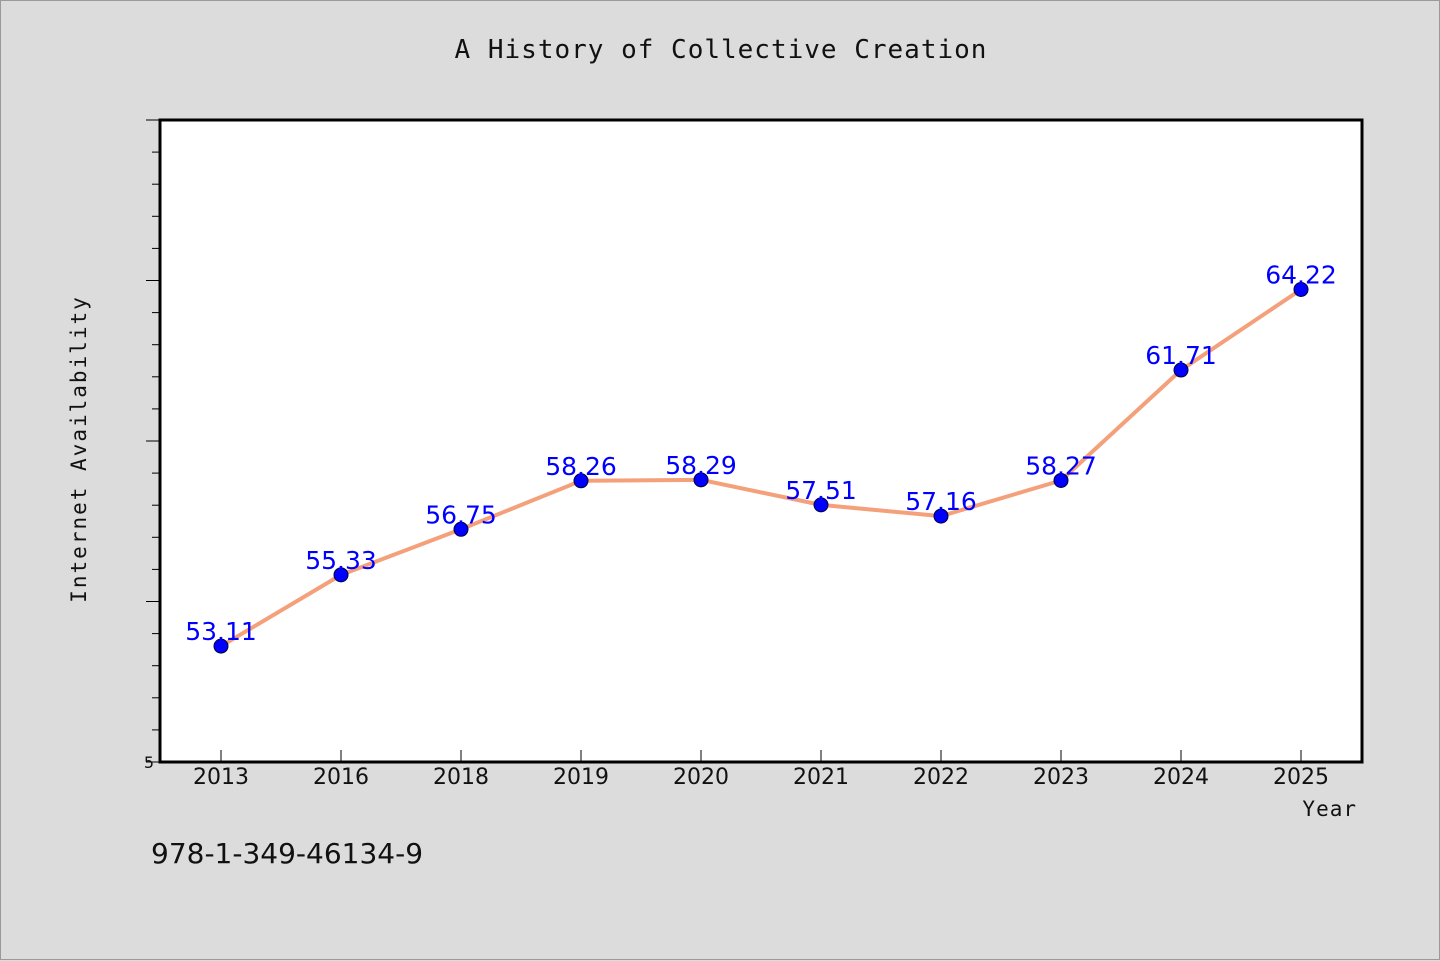 This screenshot has height=961, width=1440. What do you see at coordinates (821, 490) in the screenshot?
I see `data-label: 57.51` at bounding box center [821, 490].